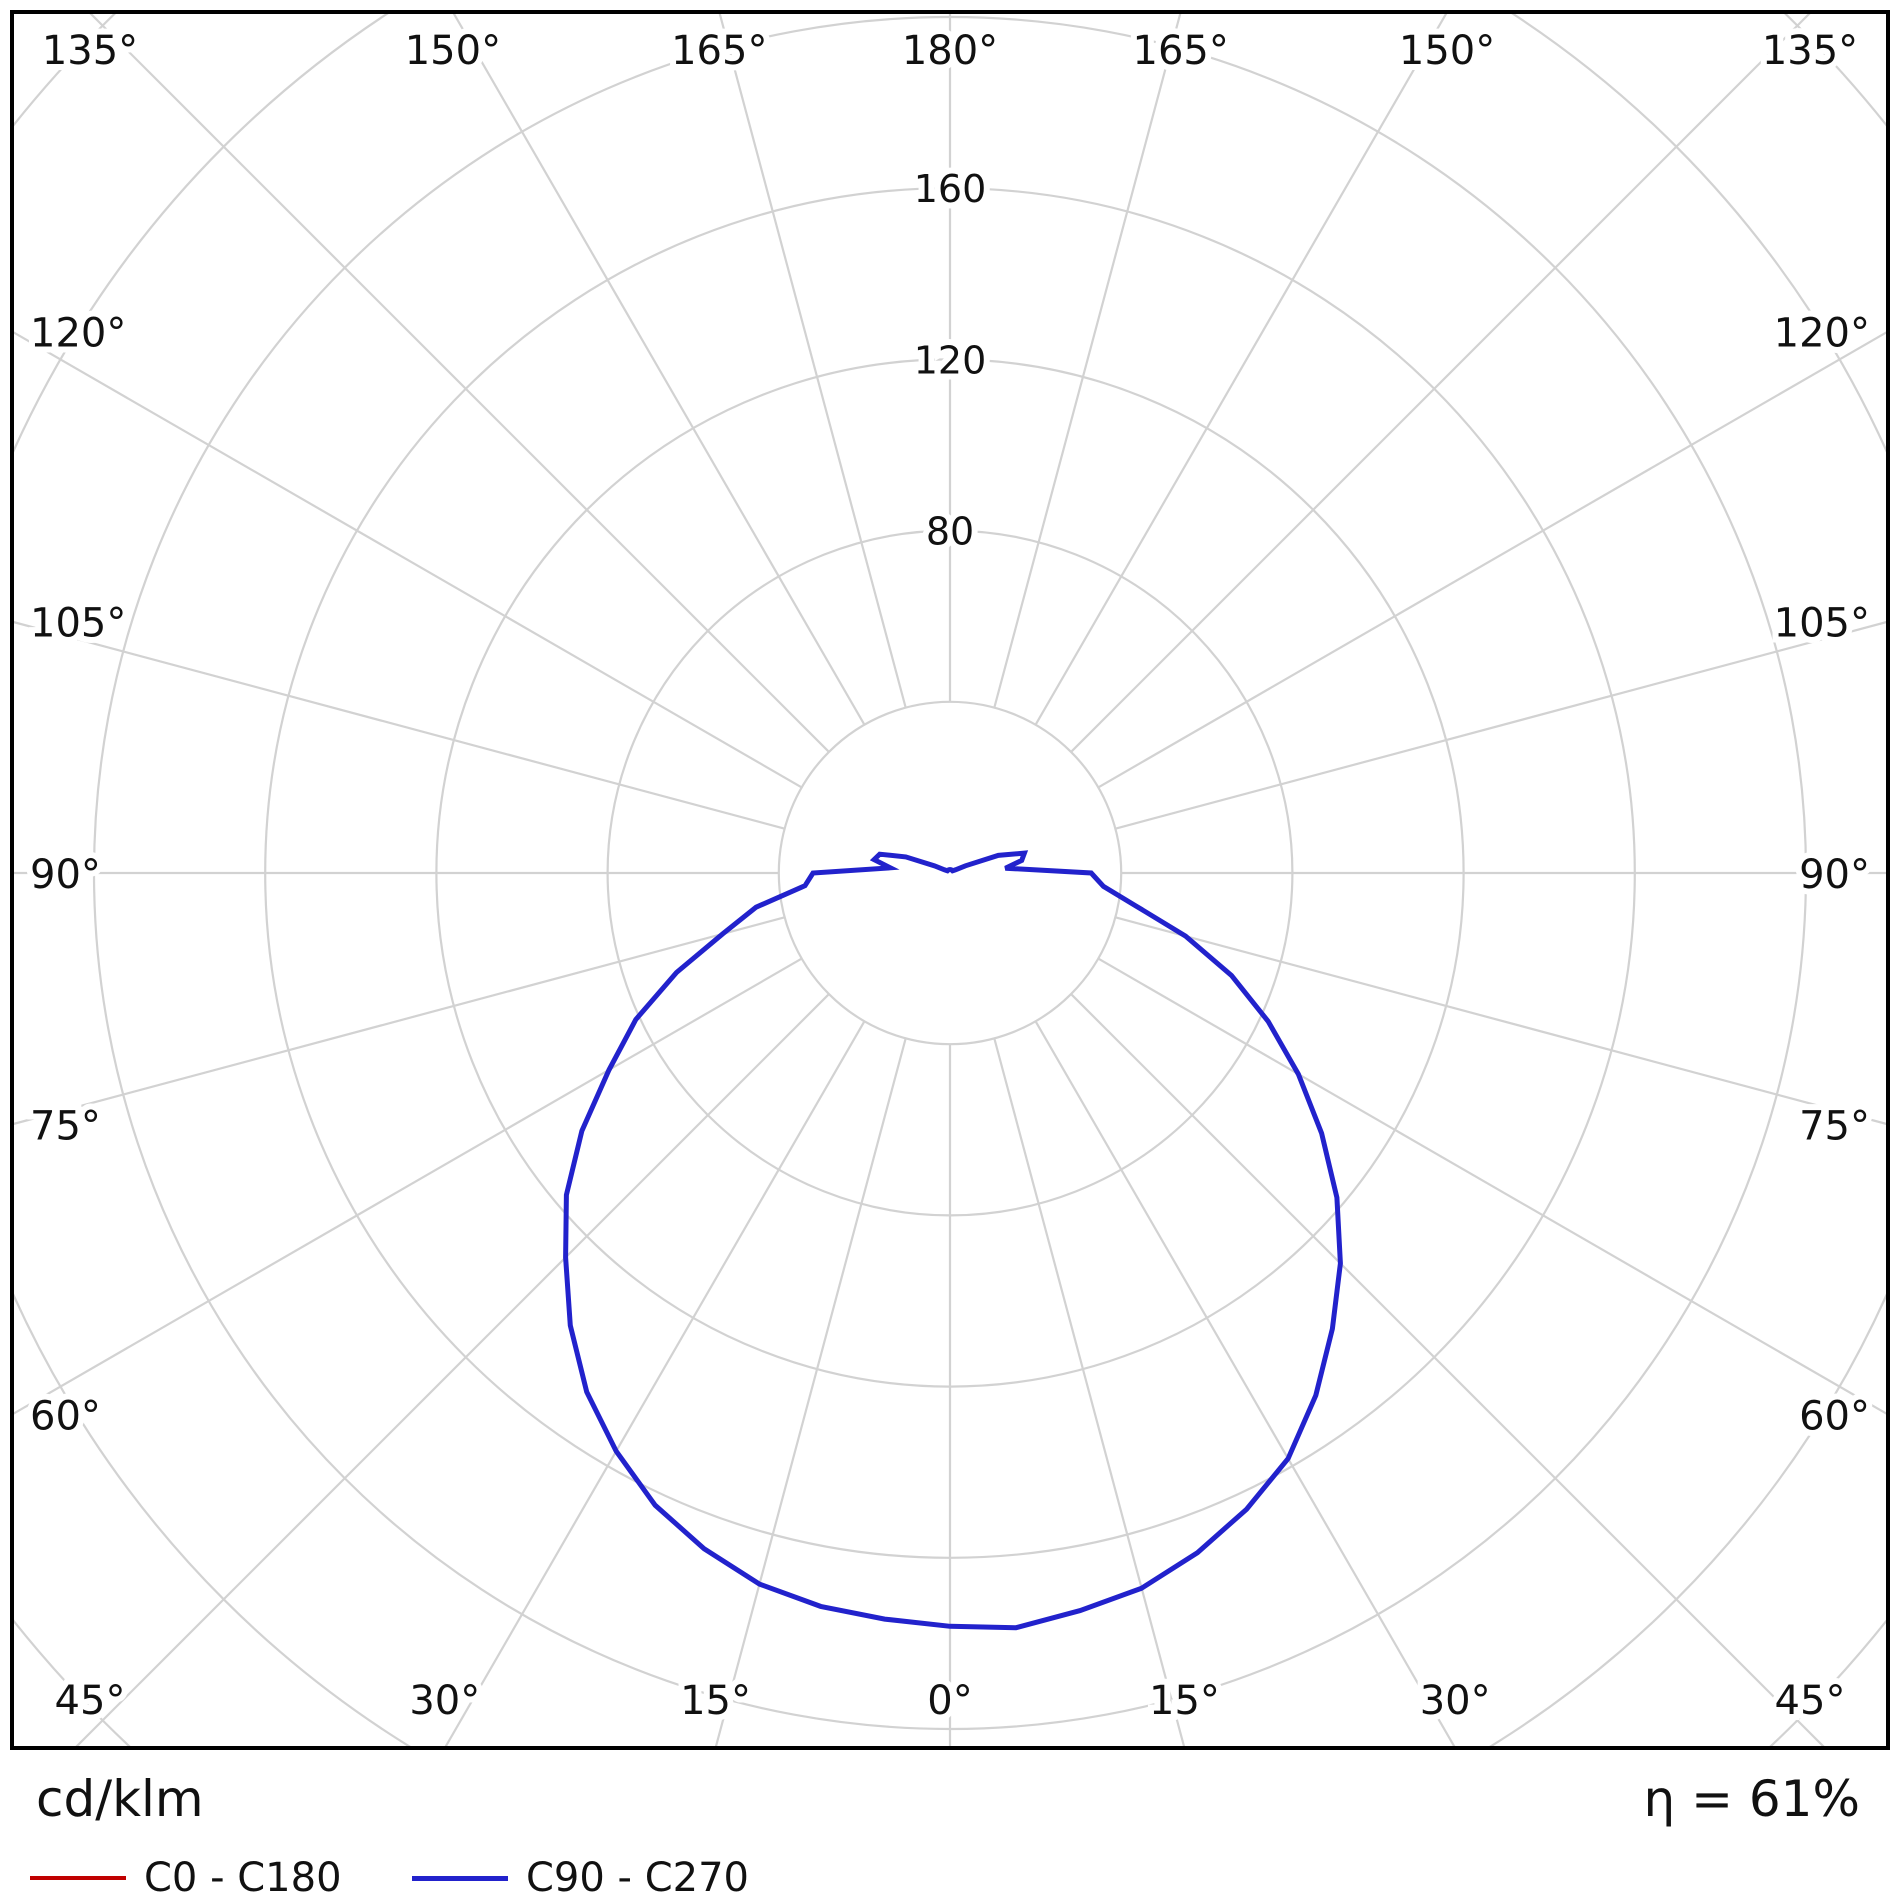 The width and height of the screenshot is (1900, 1900). I want to click on angle-label-0deg: 0°, so click(949, 1701).